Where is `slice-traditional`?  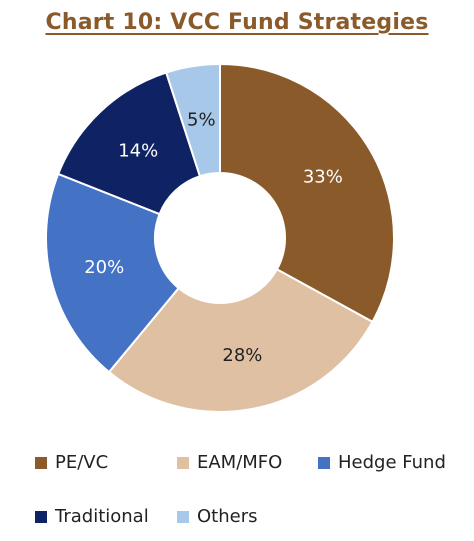 slice-traditional is located at coordinates (129, 143).